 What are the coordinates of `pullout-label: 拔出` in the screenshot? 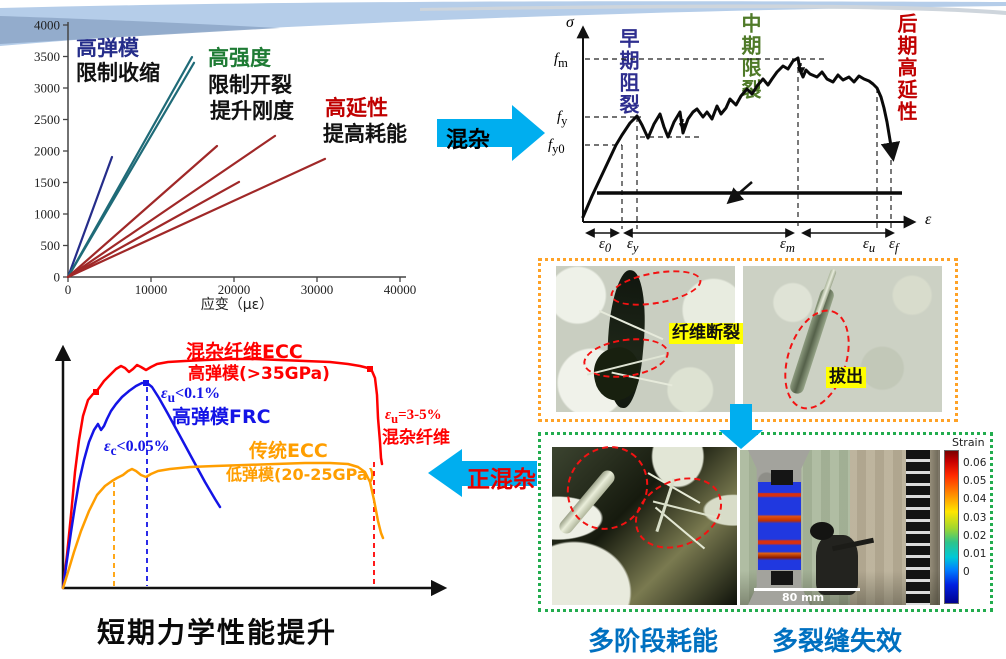 It's located at (846, 378).